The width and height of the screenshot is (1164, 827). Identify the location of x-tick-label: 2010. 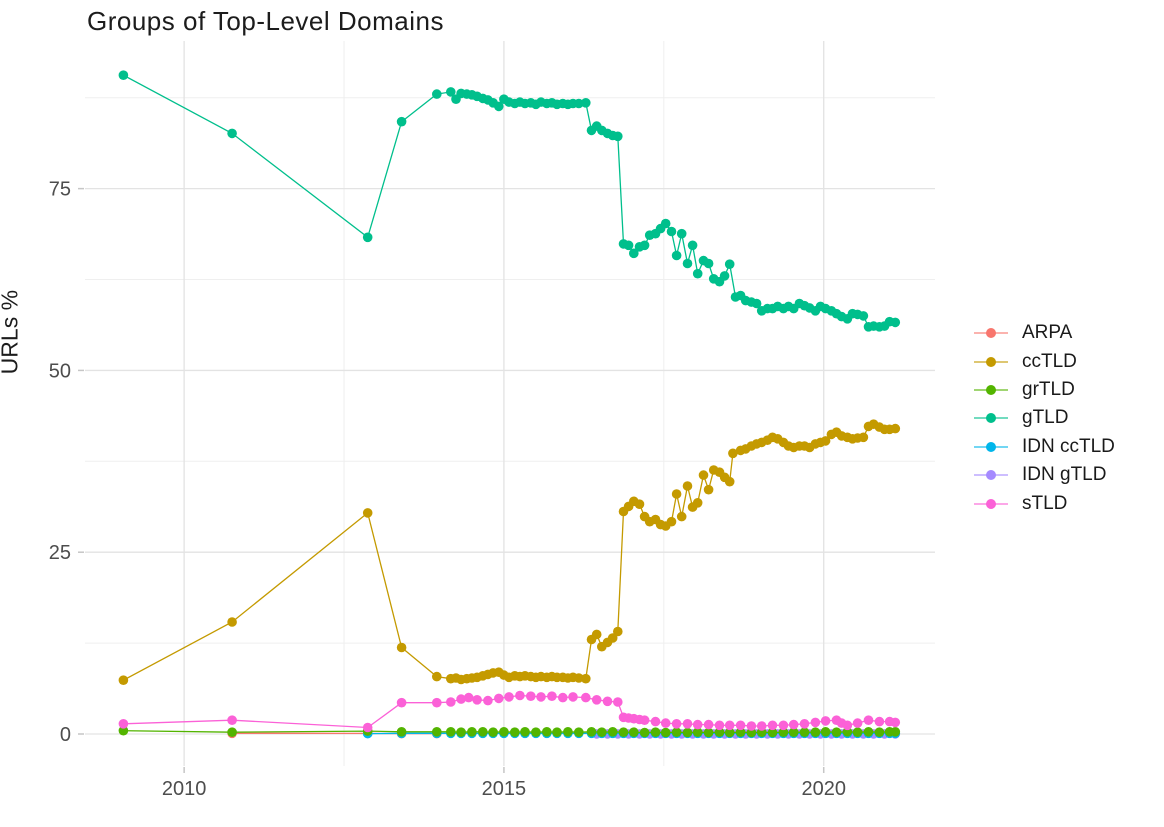
(184, 789).